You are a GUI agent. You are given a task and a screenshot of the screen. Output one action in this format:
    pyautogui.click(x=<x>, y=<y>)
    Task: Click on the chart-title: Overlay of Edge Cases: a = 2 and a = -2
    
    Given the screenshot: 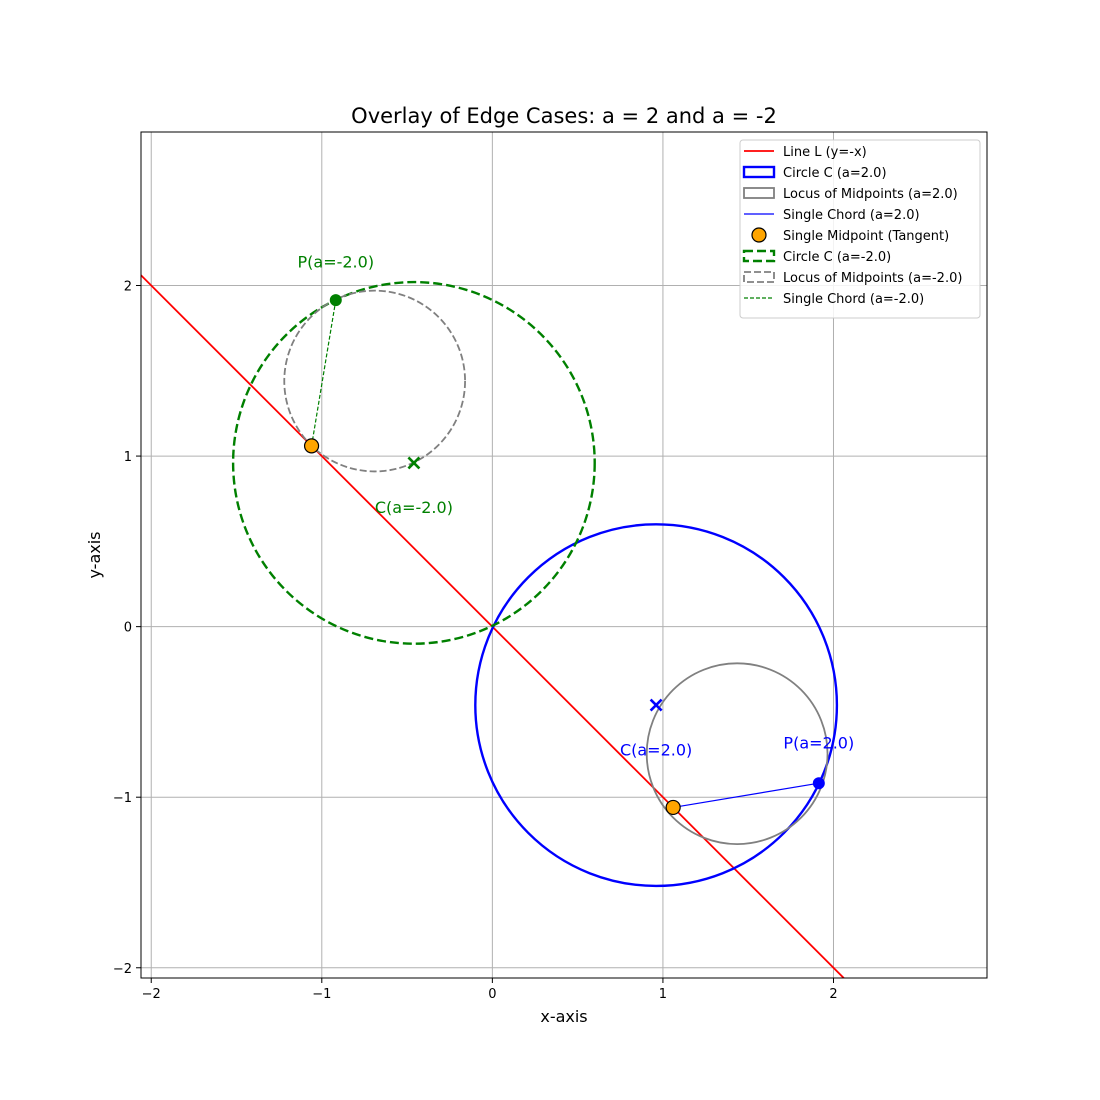 What is the action you would take?
    pyautogui.click(x=564, y=116)
    